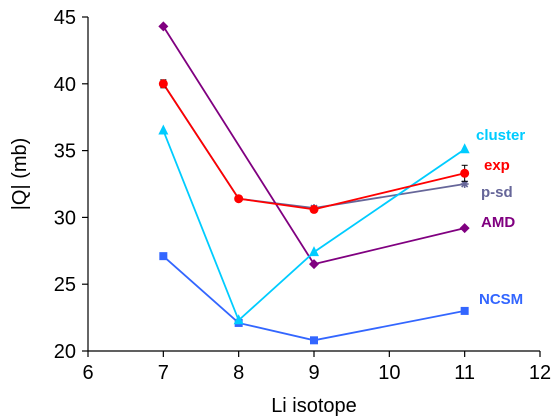 Image resolution: width=555 pixels, height=418 pixels. What do you see at coordinates (65, 18) in the screenshot?
I see `y-tick-label: 45` at bounding box center [65, 18].